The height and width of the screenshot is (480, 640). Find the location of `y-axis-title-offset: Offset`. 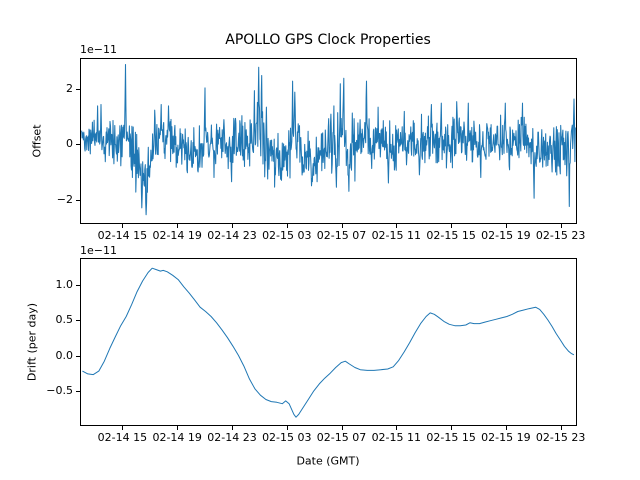

y-axis-title-offset: Offset is located at coordinates (37, 141).